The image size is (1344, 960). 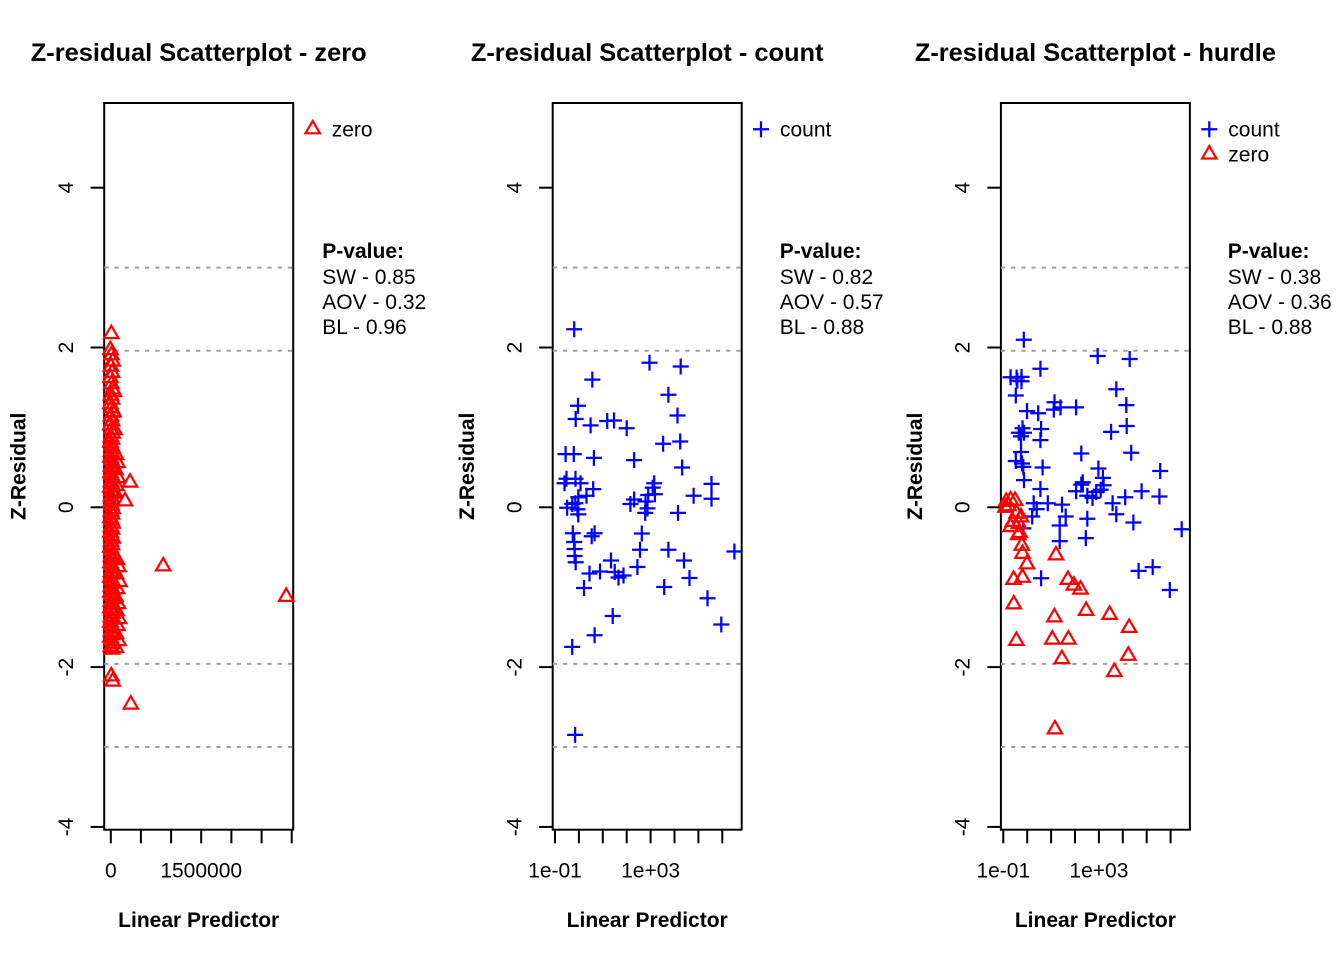 What do you see at coordinates (201, 871) in the screenshot?
I see `svg-text: 1500000` at bounding box center [201, 871].